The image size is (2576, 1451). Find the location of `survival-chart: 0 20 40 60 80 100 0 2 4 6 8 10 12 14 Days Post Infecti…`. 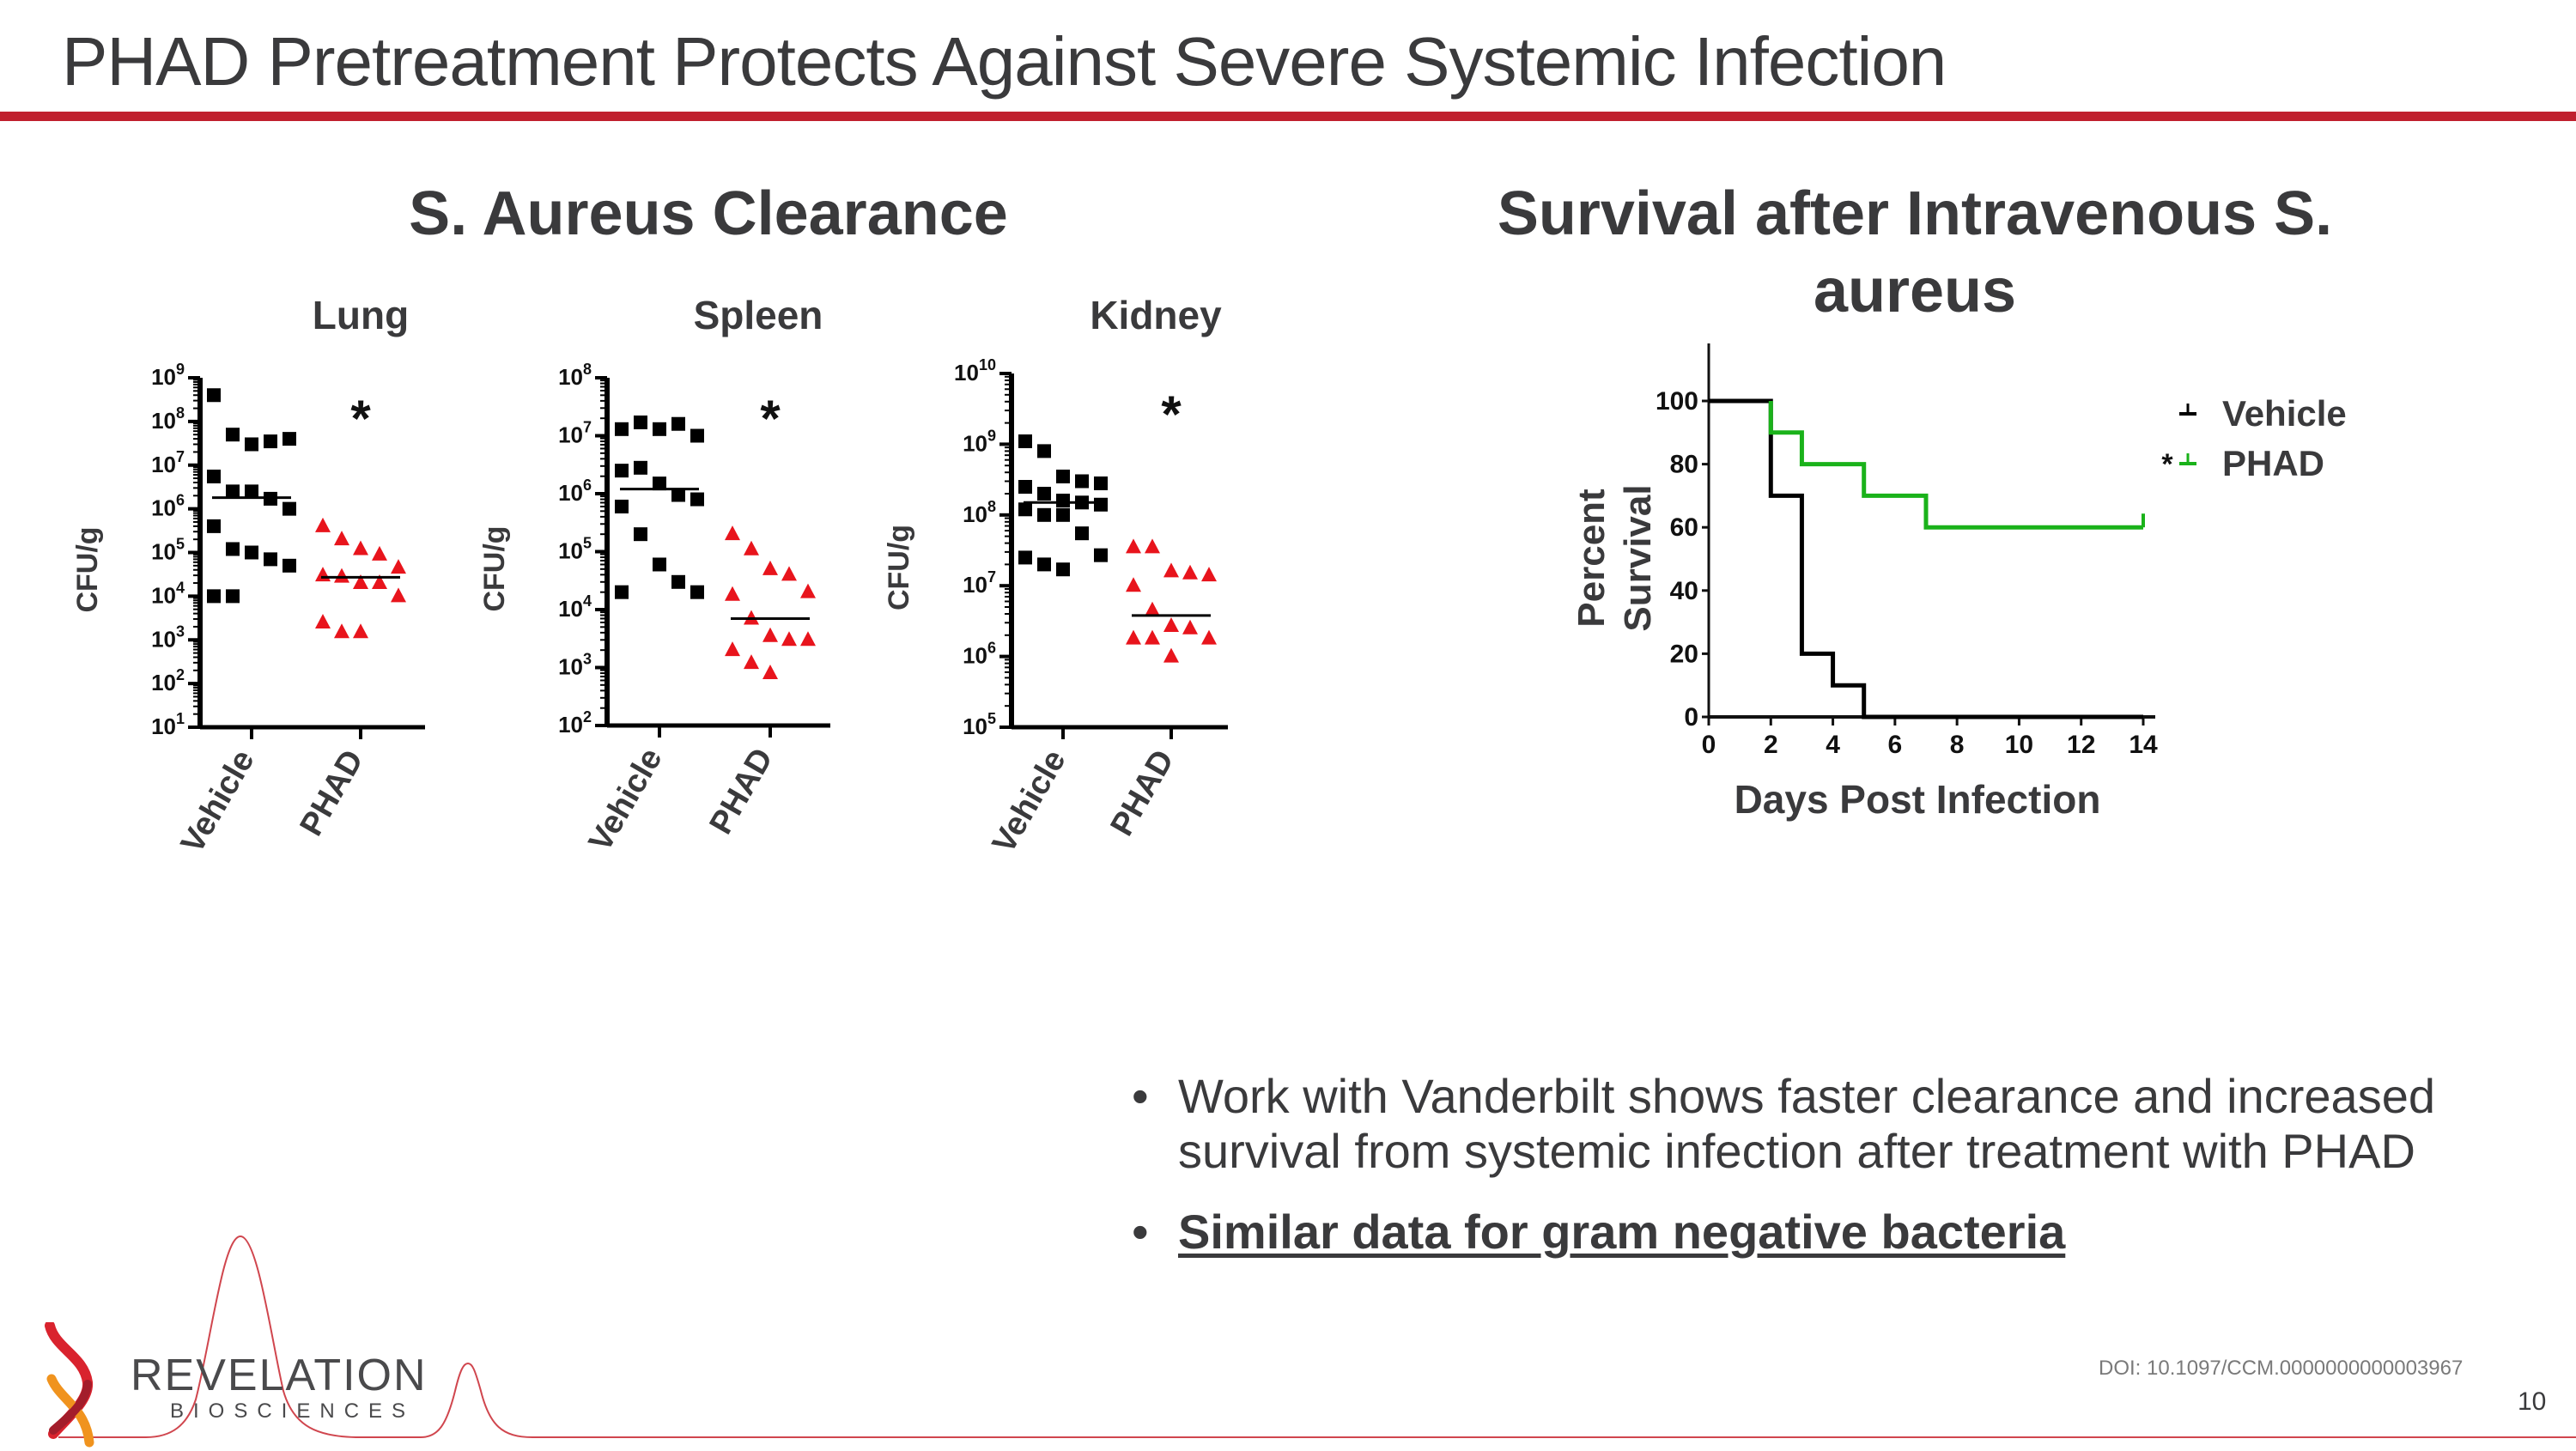

survival-chart: 0 20 40 60 80 100 0 2 4 6 8 10 12 14 Days Post Infecti… is located at coordinates (1959, 583).